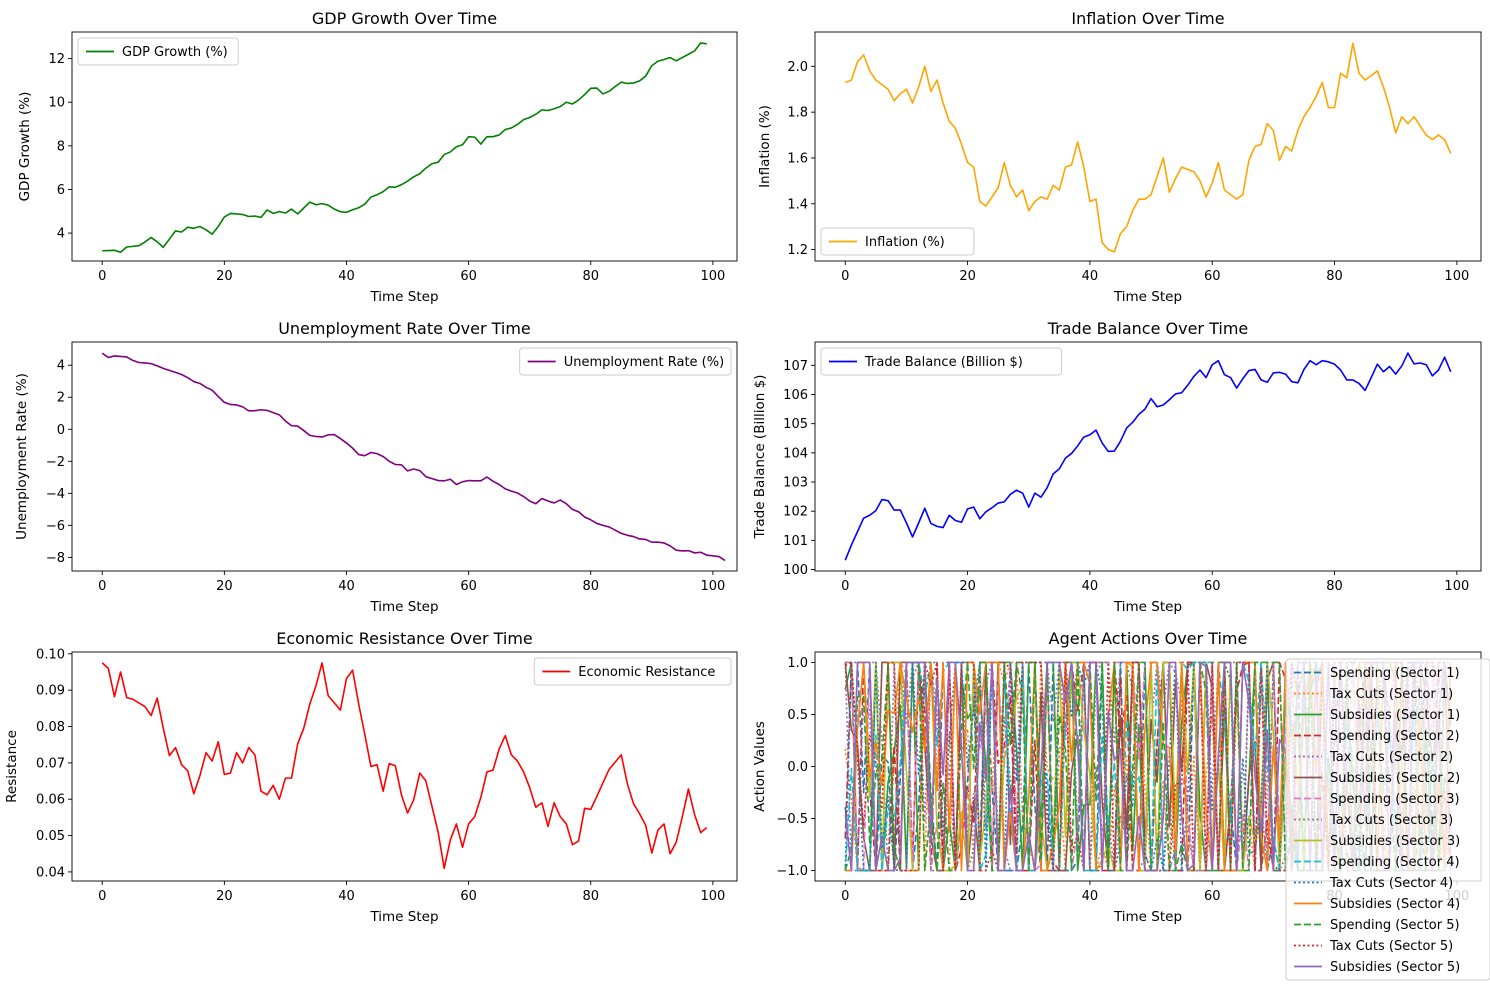  I want to click on y-axis-label: Unemployment Rate (%), so click(22, 456).